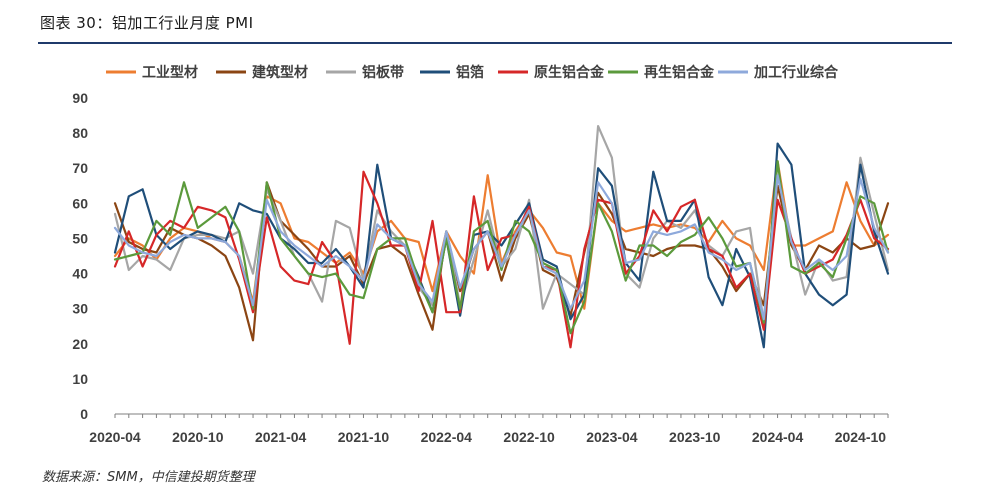  I want to click on y-tick-label: 90, so click(80, 98).